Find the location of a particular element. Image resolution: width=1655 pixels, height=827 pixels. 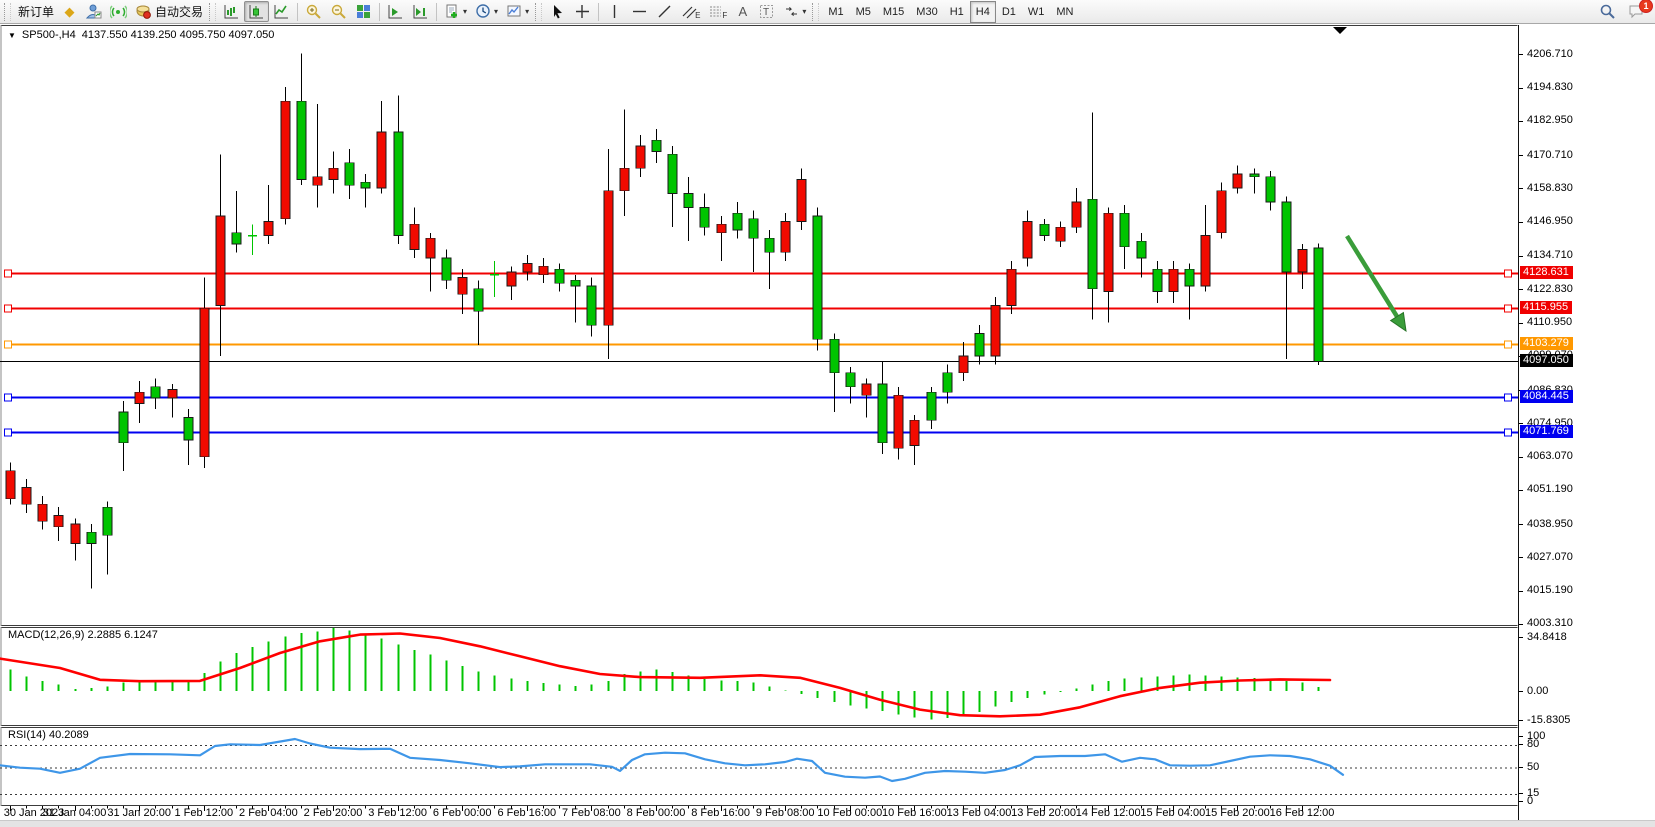

chart-shift-end-button is located at coordinates (420, 11).